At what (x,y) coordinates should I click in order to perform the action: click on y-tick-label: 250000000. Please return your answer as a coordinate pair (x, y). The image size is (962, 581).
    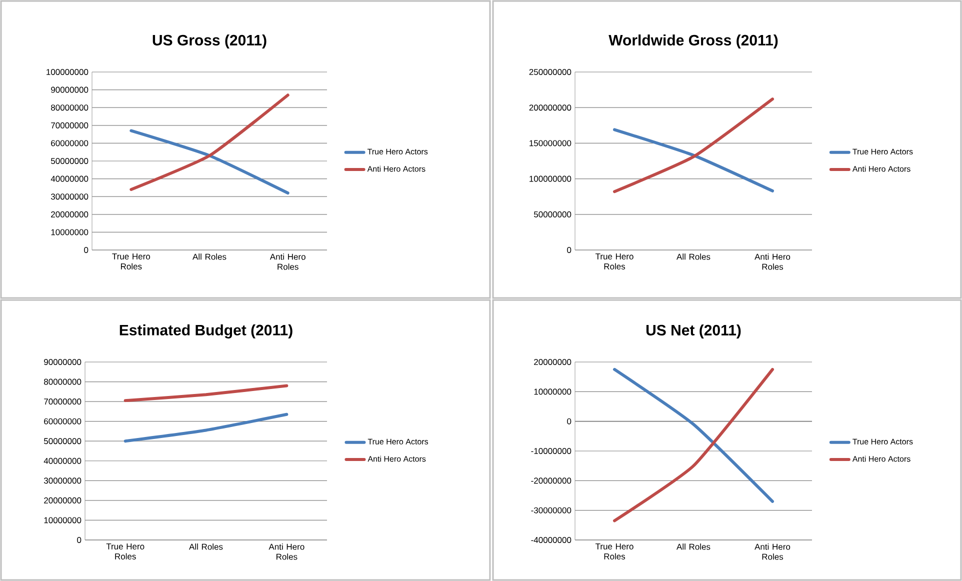
    Looking at the image, I should click on (550, 71).